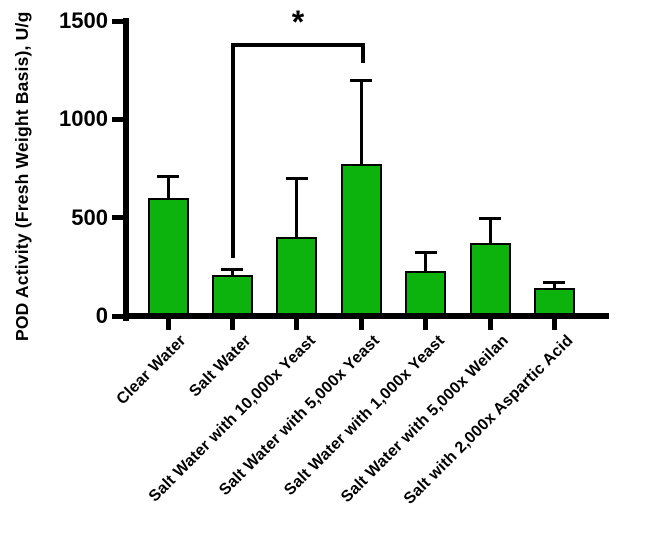 The width and height of the screenshot is (650, 540). Describe the element at coordinates (89, 217) in the screenshot. I see `y-tick-label: 500` at that location.